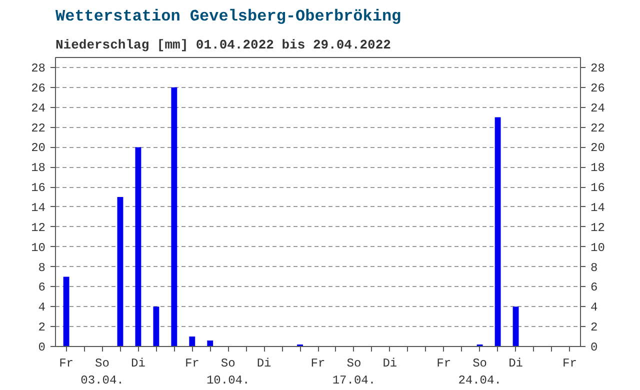  Describe the element at coordinates (42, 267) in the screenshot. I see `y-tick-label: 8` at that location.